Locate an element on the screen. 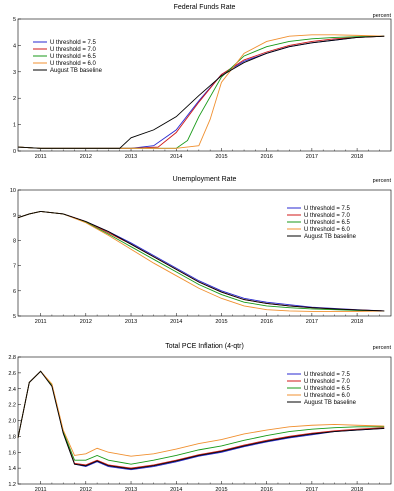  y-tick-label: 9 is located at coordinates (14, 216).